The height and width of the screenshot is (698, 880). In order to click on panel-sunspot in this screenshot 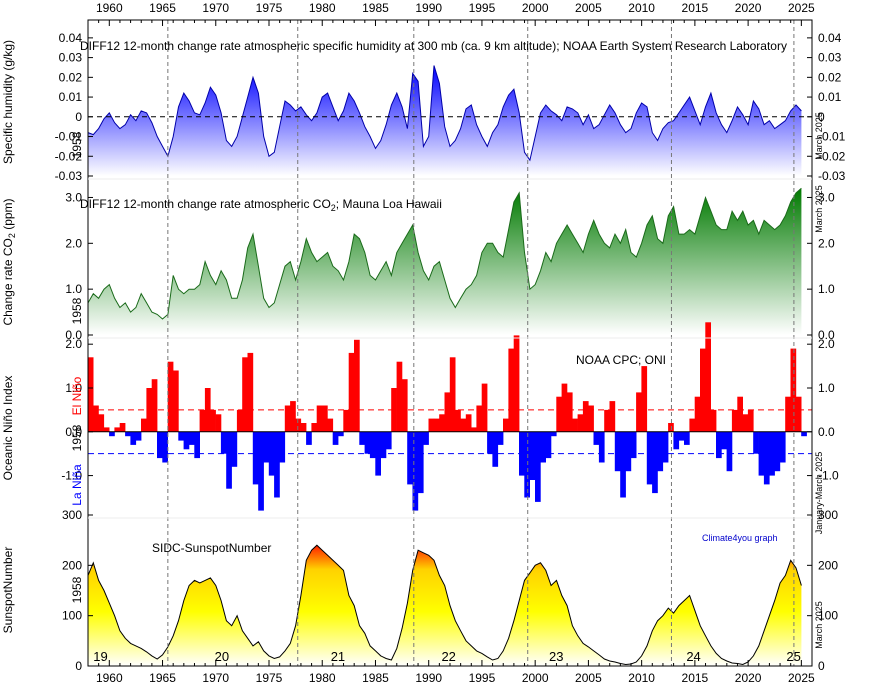, I will do `click(444, 605)`.